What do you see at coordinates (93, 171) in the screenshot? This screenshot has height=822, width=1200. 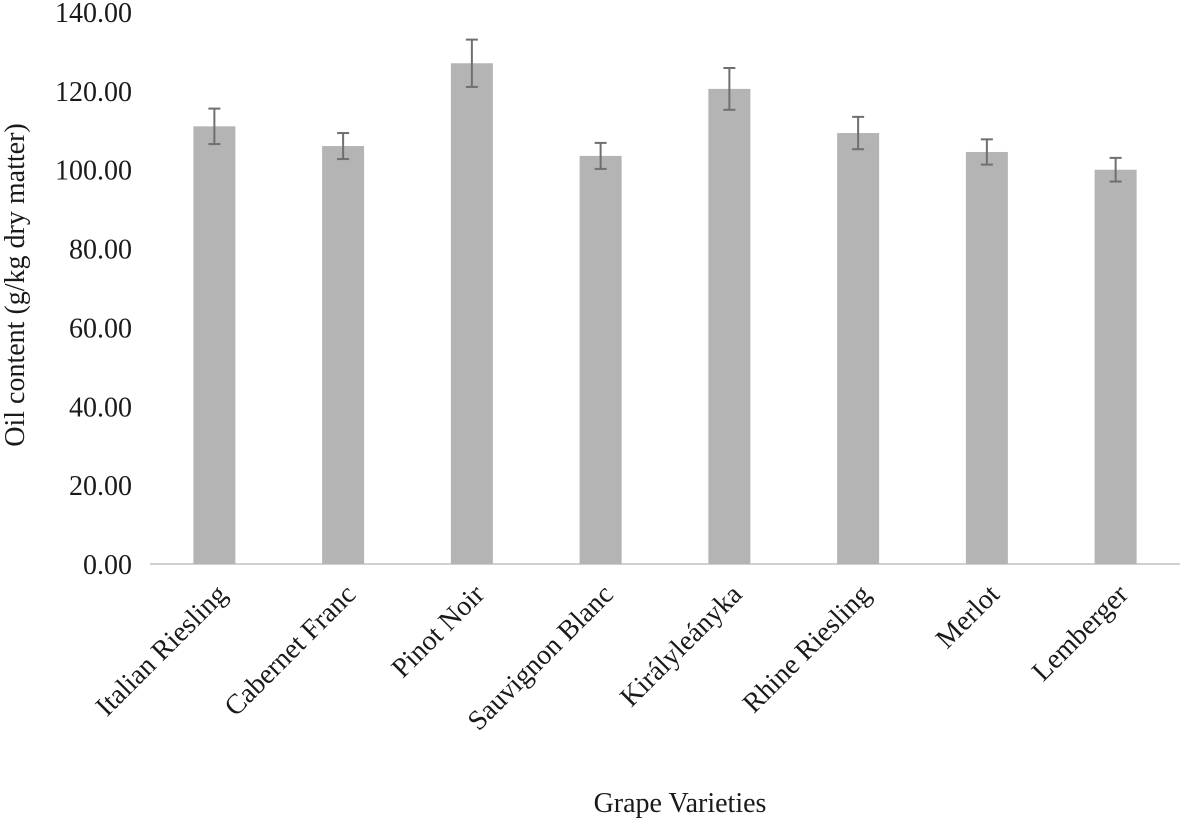 I see `y-tick-label: 100.00` at bounding box center [93, 171].